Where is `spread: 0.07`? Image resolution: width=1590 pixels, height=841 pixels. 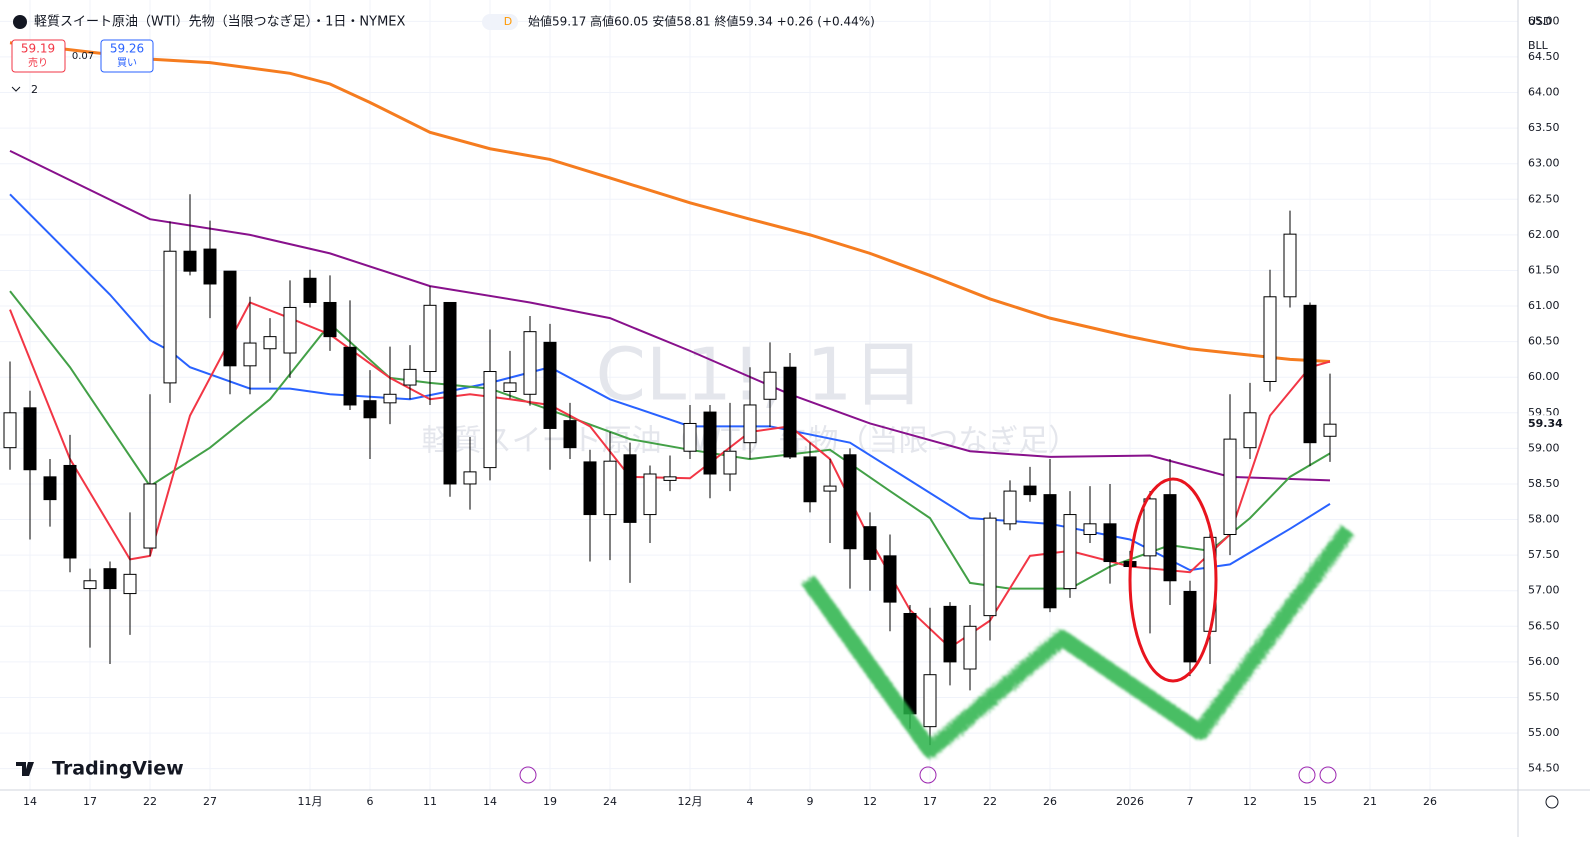
spread: 0.07 is located at coordinates (83, 56).